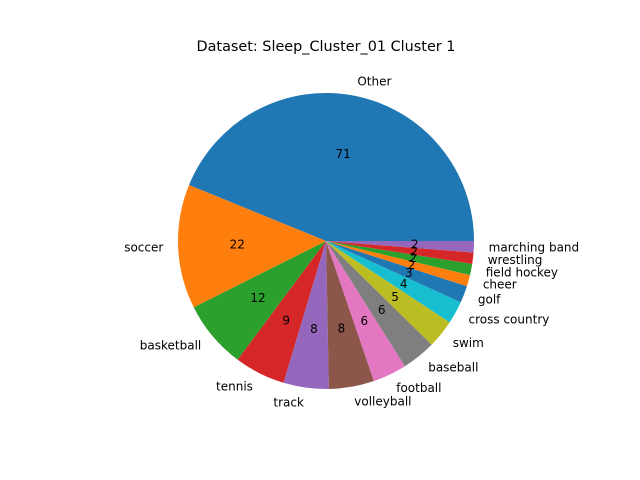  I want to click on slice-value-football: 6, so click(364, 321).